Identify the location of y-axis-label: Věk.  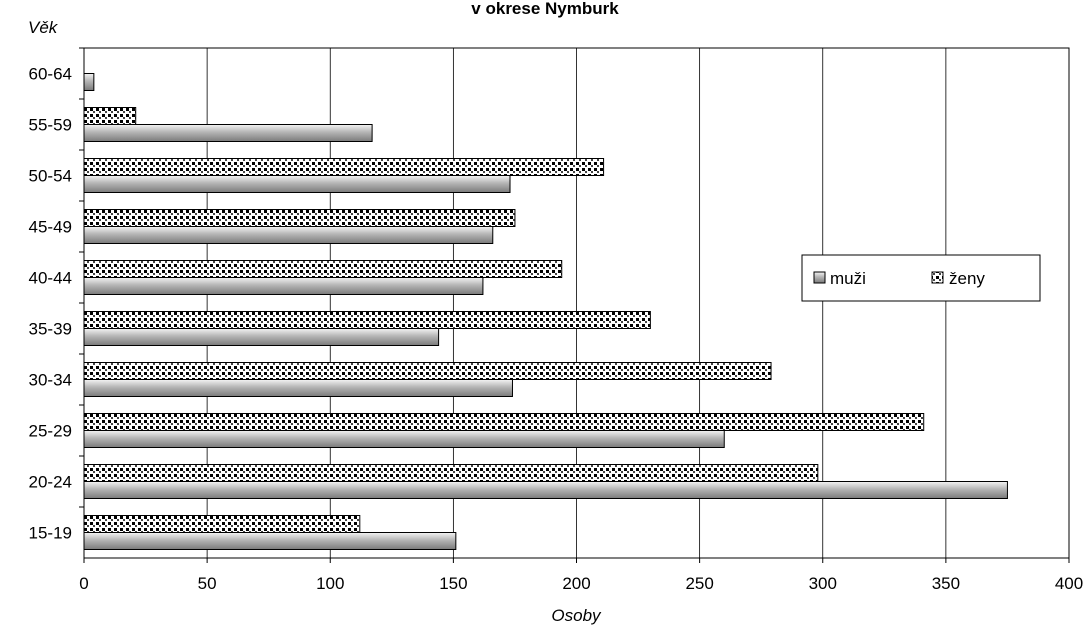
(43, 27).